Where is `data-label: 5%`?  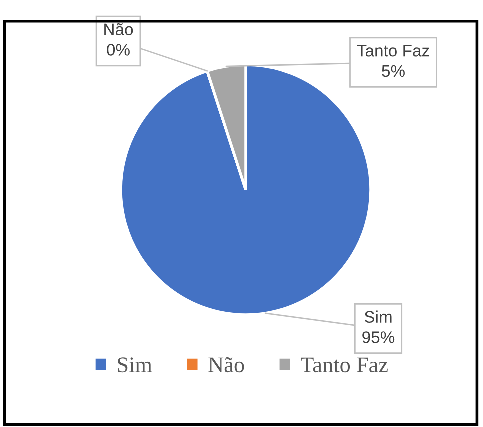 data-label: 5% is located at coordinates (393, 71).